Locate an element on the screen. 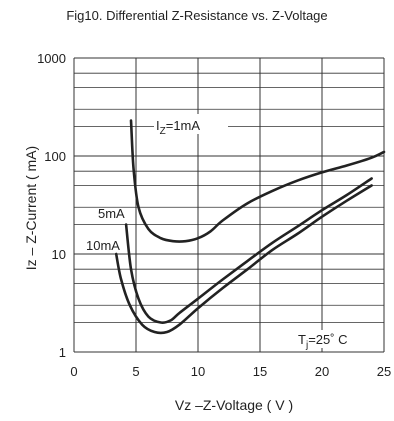 This screenshot has height=421, width=394. x-tick-label: 5 is located at coordinates (135, 371).